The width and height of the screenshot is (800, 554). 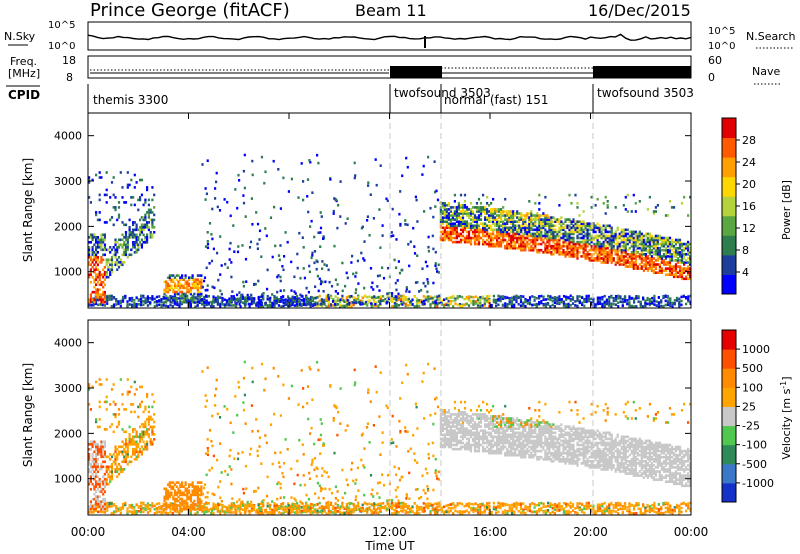 I want to click on noise-sky-line, so click(x=389, y=37).